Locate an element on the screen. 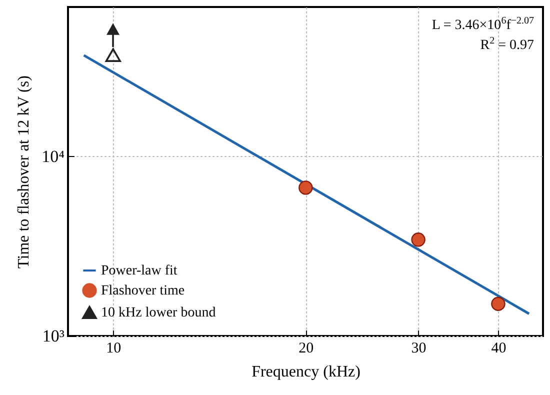 The width and height of the screenshot is (550, 395). legend-label: Flashover time is located at coordinates (143, 291).